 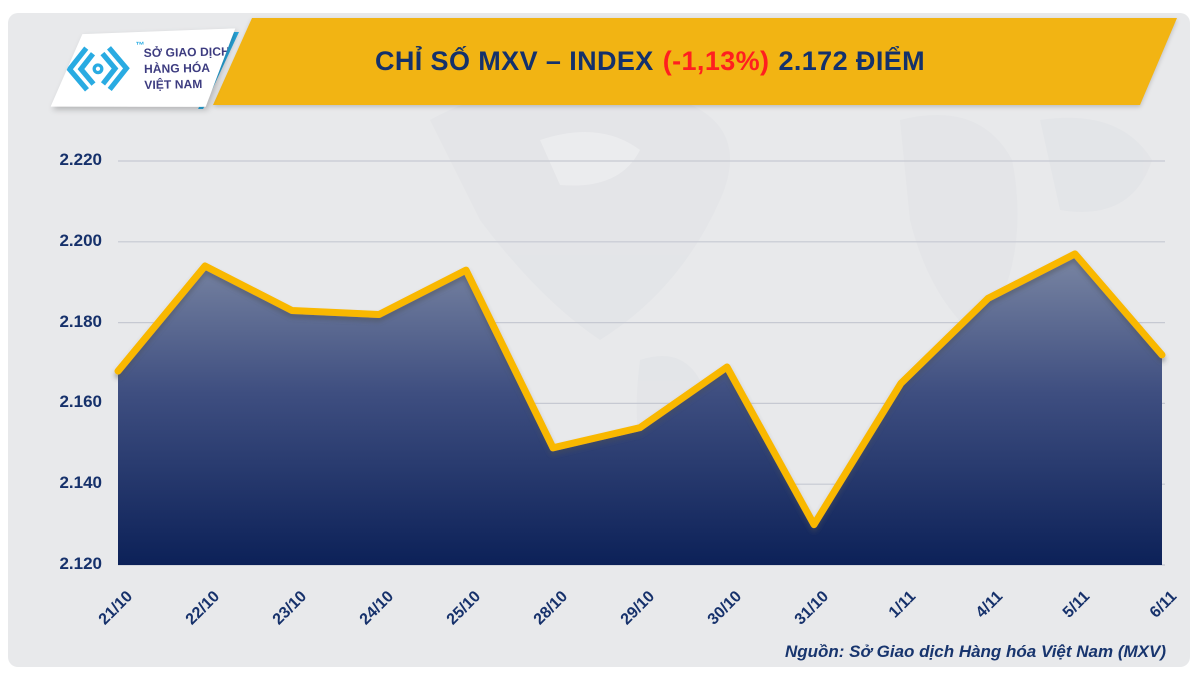 What do you see at coordinates (514, 61) in the screenshot?
I see `banner-title: CHỈ SỐ MXV – INDEX` at bounding box center [514, 61].